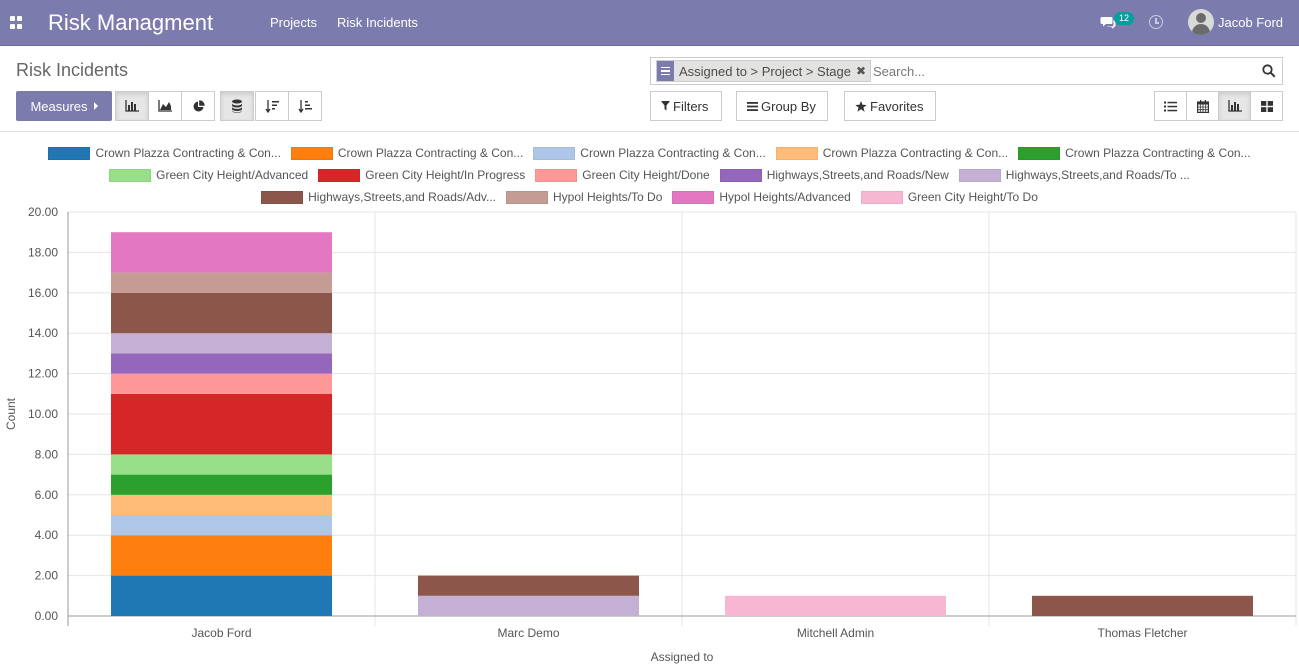 This screenshot has height=669, width=1299. What do you see at coordinates (1108, 22) in the screenshot?
I see `chat-icon` at bounding box center [1108, 22].